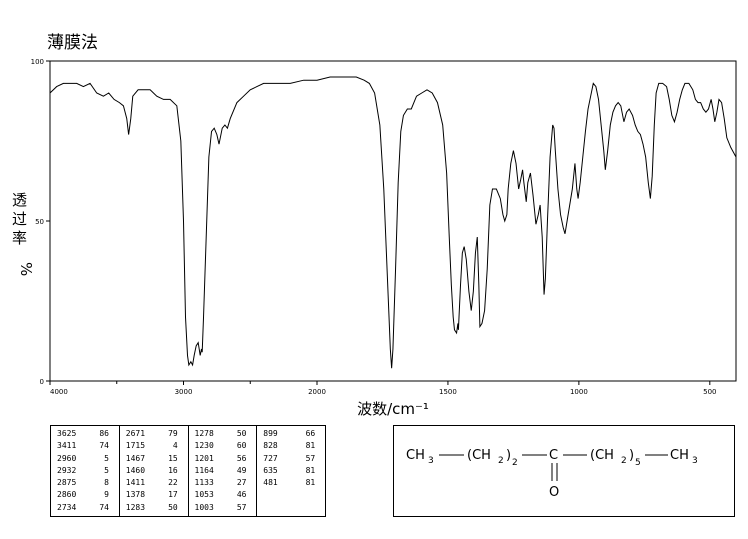 This screenshot has width=748, height=539. I want to click on peak-wavenumber: 481, so click(270, 483).